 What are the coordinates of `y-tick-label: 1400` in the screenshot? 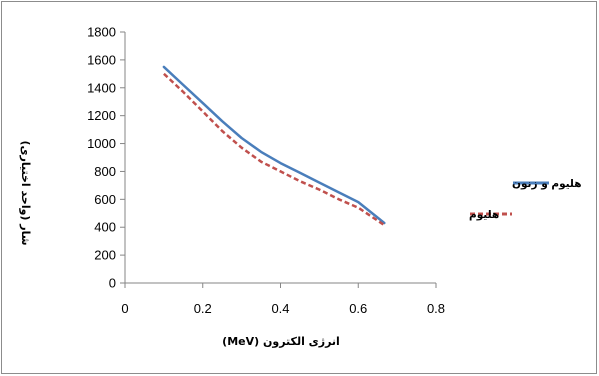 It's located at (101, 87).